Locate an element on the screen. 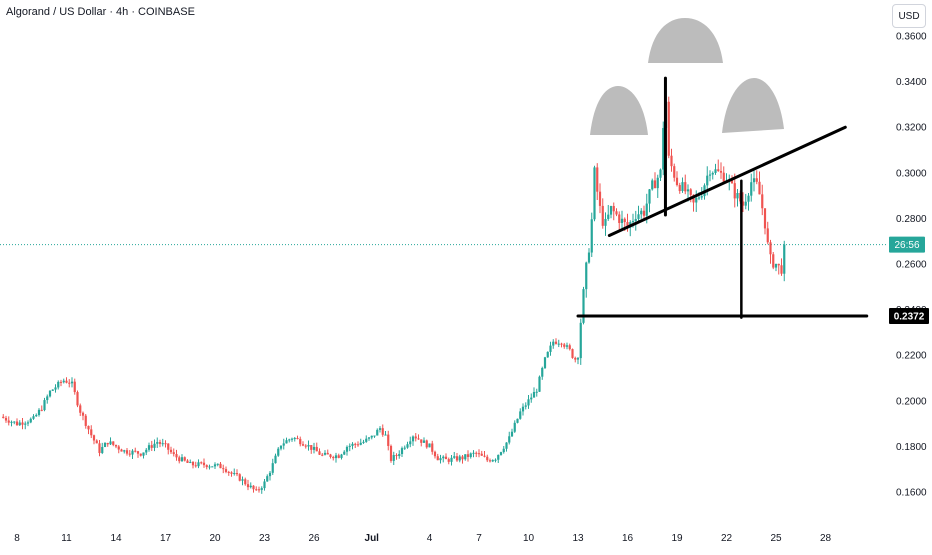 The width and height of the screenshot is (932, 555). x-tick-label: 25 is located at coordinates (776, 538).